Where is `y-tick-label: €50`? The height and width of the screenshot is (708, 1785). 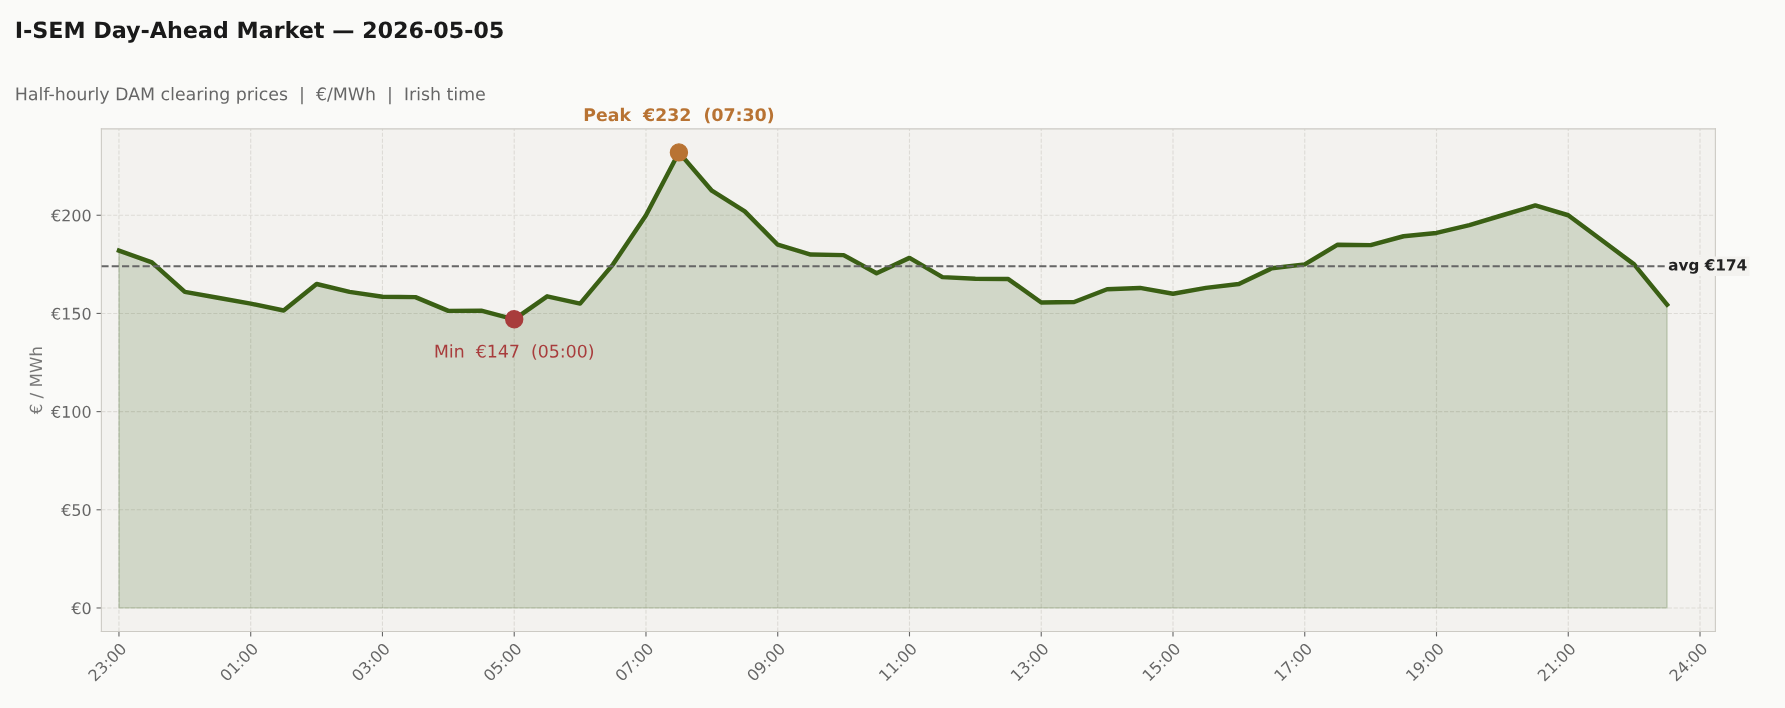 y-tick-label: €50 is located at coordinates (76, 510).